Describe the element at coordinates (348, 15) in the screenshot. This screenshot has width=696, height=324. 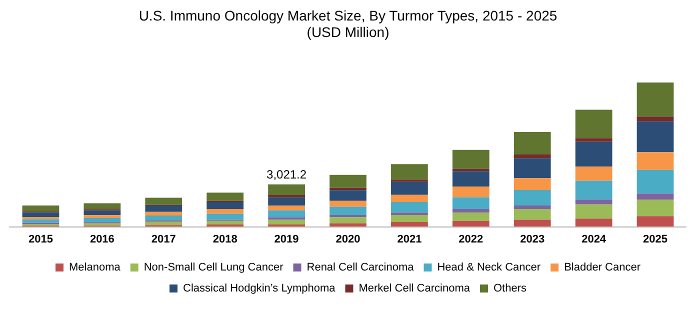
I see `chart-title: U.S. Immuno Oncology Market Size, By Turmor Types, 2015 - 2025` at that location.